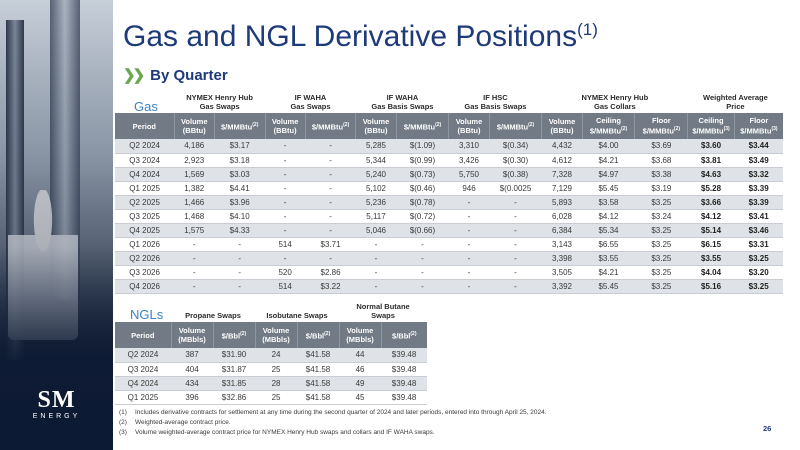  What do you see at coordinates (711, 286) in the screenshot?
I see `table-cell: $5.16` at bounding box center [711, 286].